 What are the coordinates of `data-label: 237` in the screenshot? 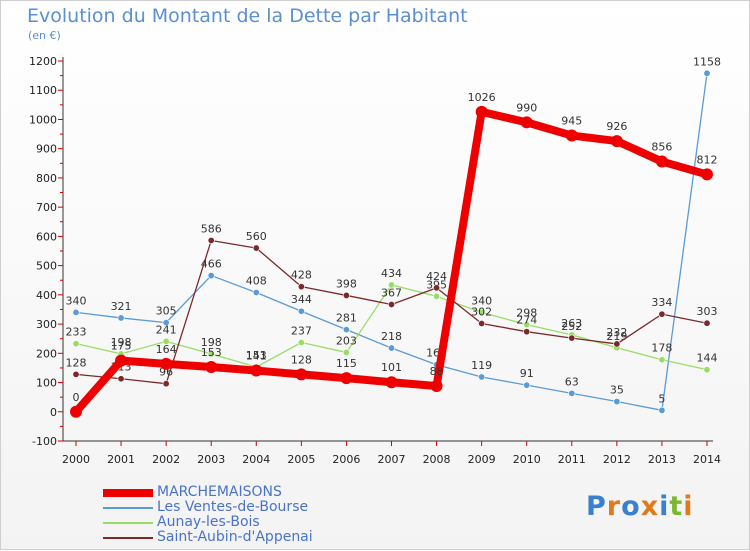 It's located at (301, 330).